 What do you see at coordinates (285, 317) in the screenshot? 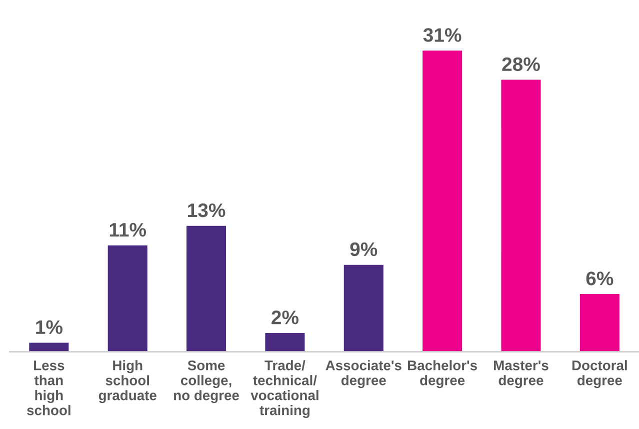
I see `data-label: 2%` at bounding box center [285, 317].